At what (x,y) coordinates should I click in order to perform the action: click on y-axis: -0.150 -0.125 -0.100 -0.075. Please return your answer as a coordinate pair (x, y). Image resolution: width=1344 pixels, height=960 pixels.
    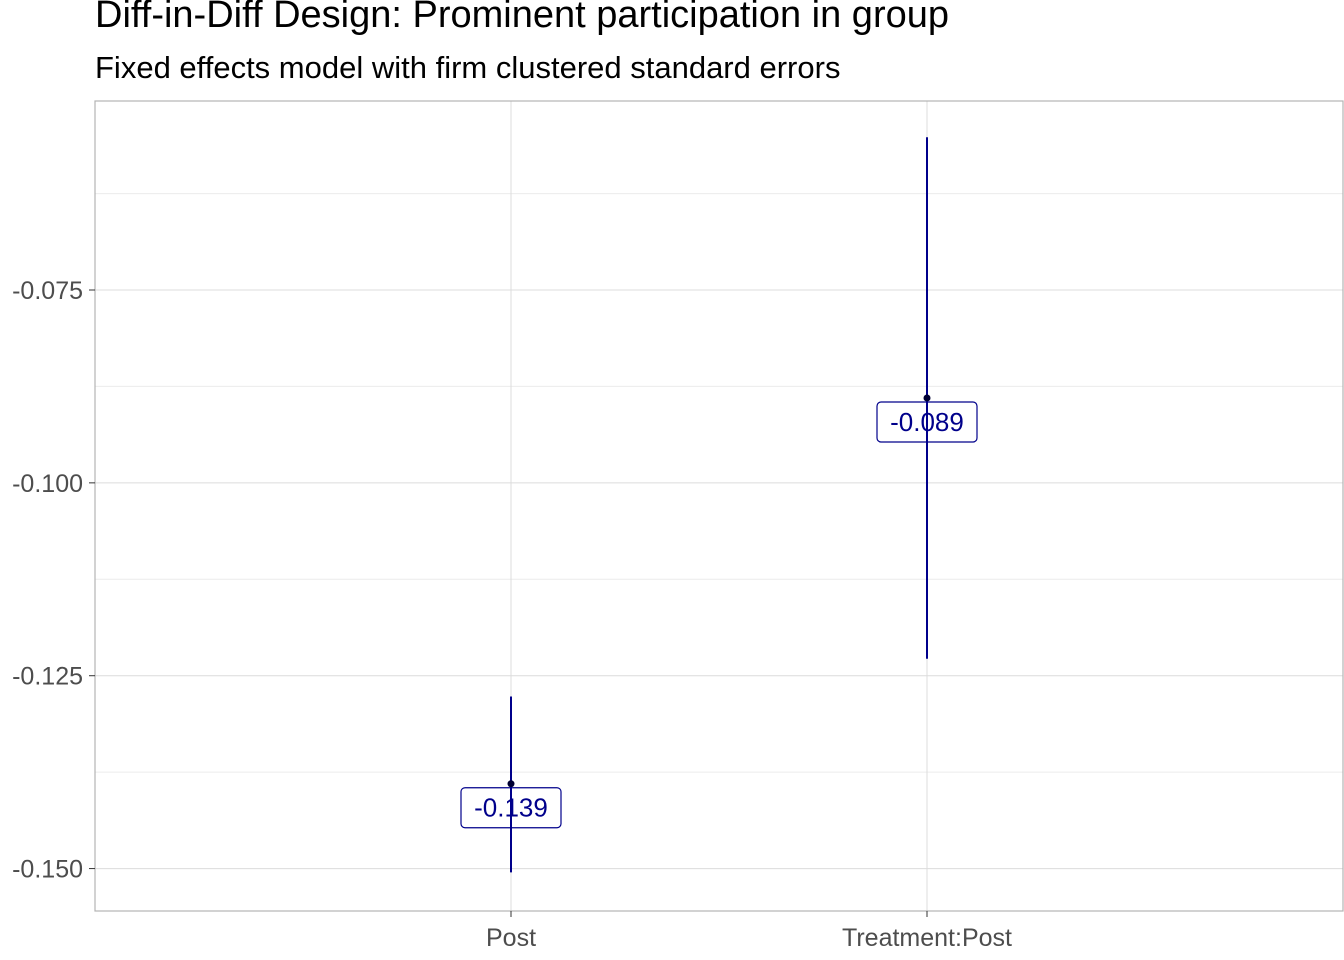
    Looking at the image, I should click on (53, 580).